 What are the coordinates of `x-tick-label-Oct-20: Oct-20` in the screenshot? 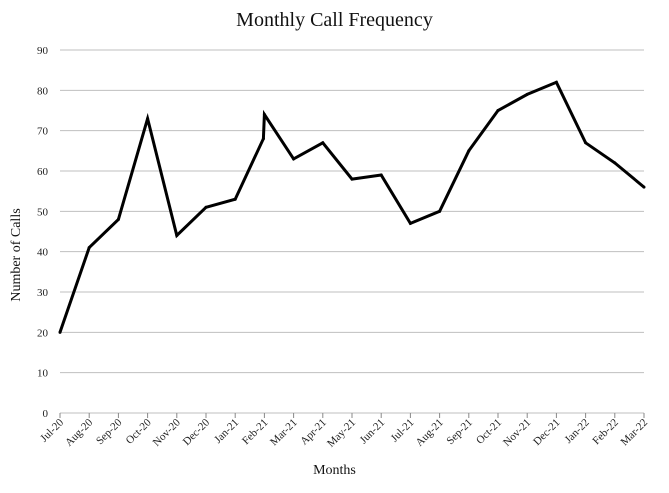 It's located at (139, 431).